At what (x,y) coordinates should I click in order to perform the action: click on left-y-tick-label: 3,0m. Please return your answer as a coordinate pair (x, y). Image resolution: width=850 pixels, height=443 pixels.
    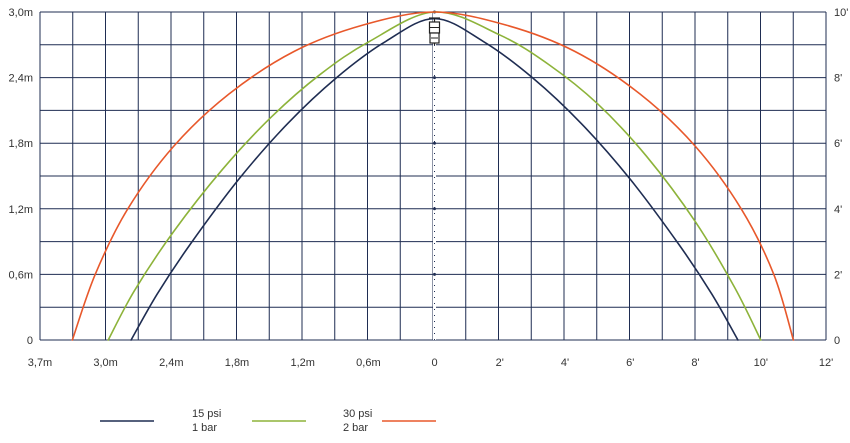
    Looking at the image, I should click on (21, 13).